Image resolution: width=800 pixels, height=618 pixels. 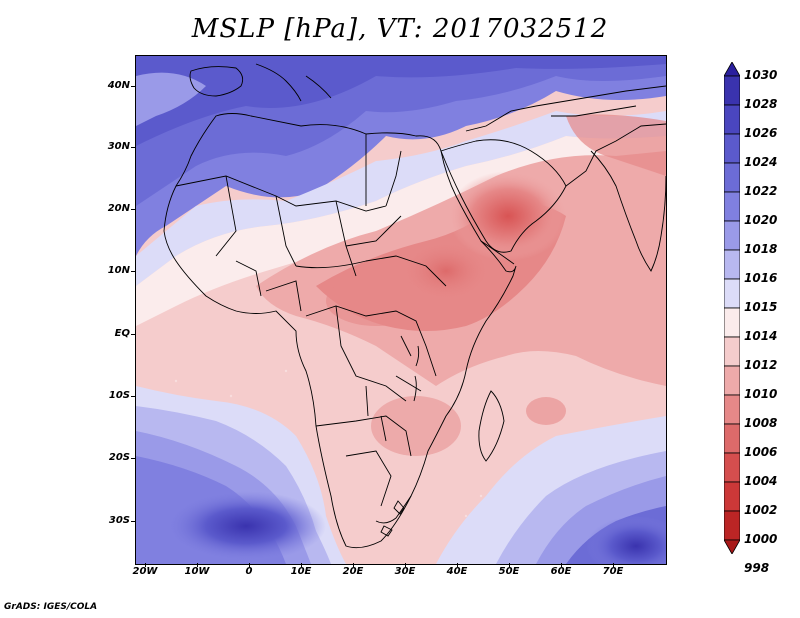 What do you see at coordinates (761, 220) in the screenshot?
I see `colorbar-level-label: 1020` at bounding box center [761, 220].